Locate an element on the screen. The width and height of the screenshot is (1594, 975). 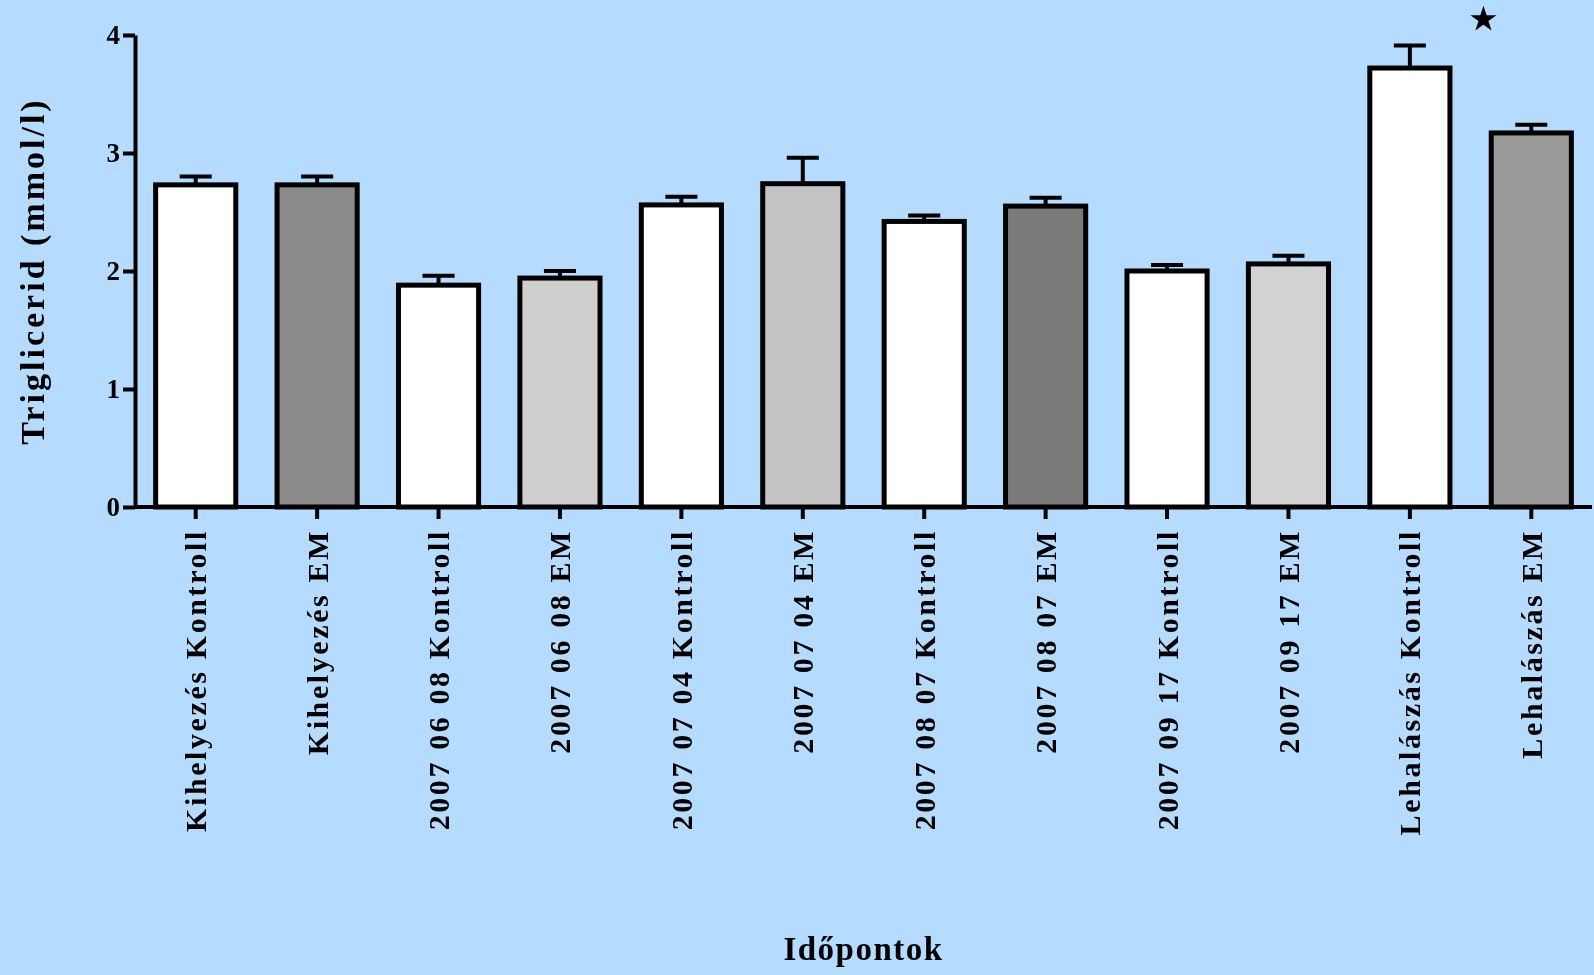
x-tick-label: 2007 08 07 EM is located at coordinates (1046, 641).